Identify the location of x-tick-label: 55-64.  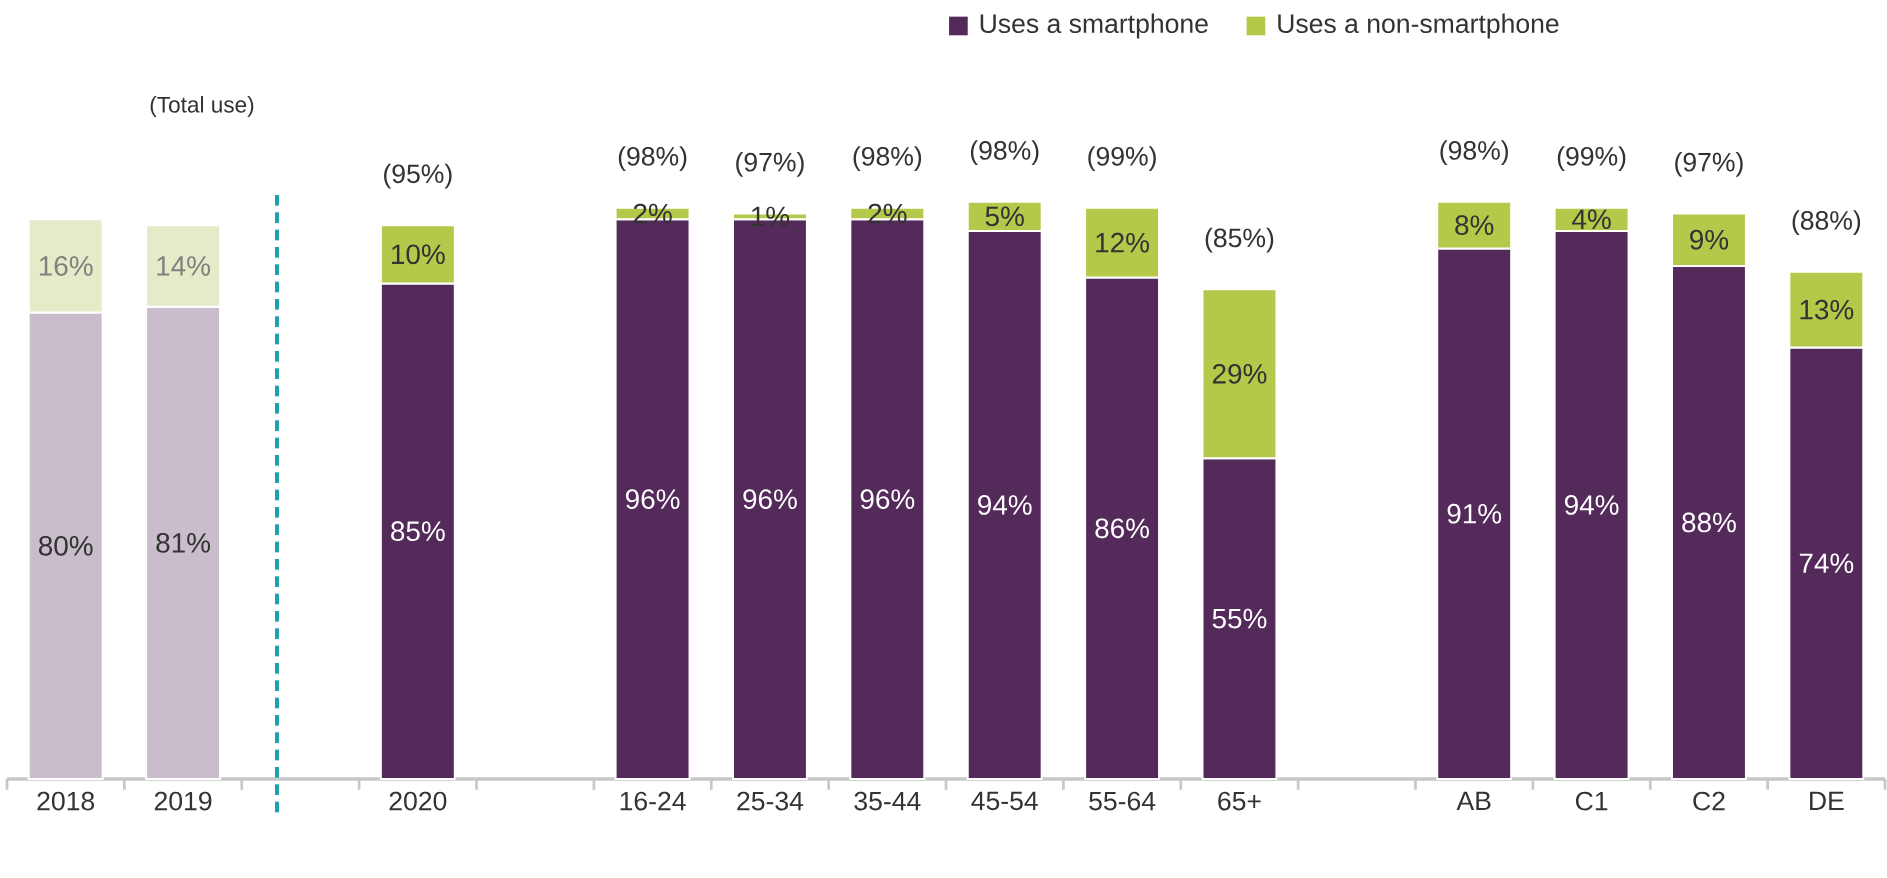
(1122, 801).